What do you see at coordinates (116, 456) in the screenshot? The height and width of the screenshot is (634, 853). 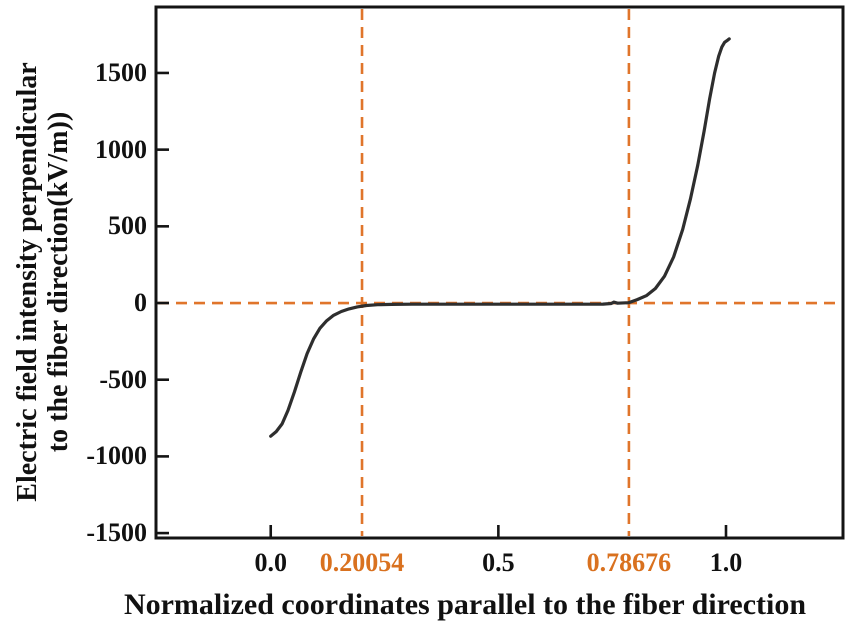 I see `y-tick-label: -1000` at bounding box center [116, 456].